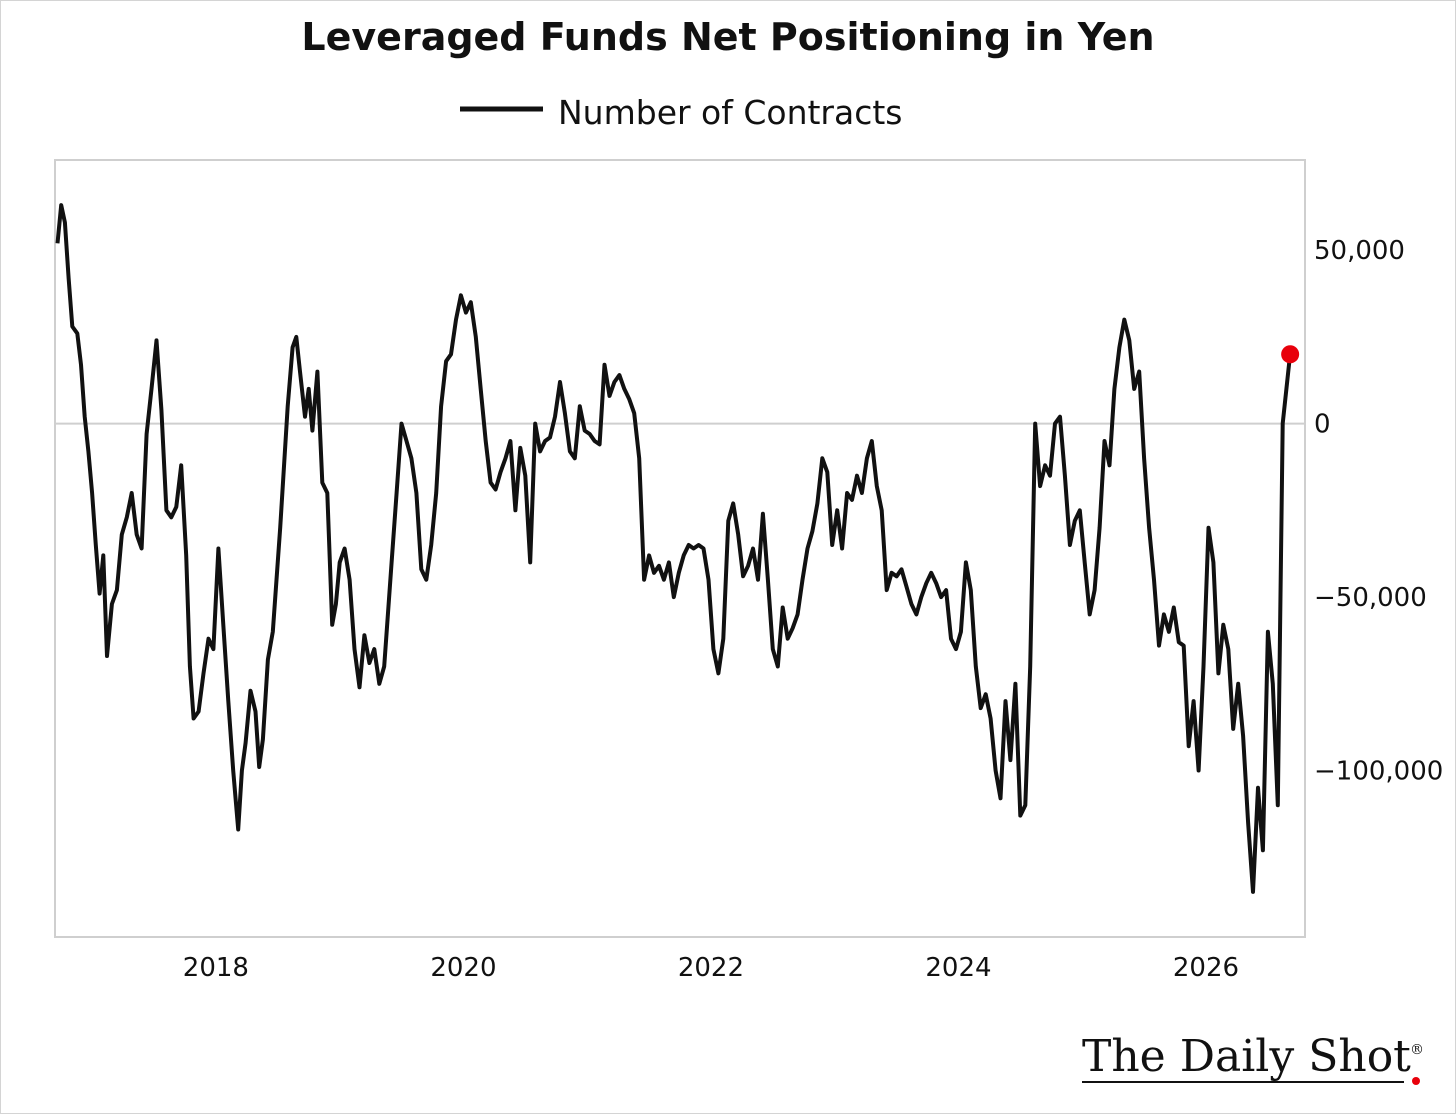 The image size is (1456, 1114). I want to click on x-tick-label: 2024, so click(958, 968).